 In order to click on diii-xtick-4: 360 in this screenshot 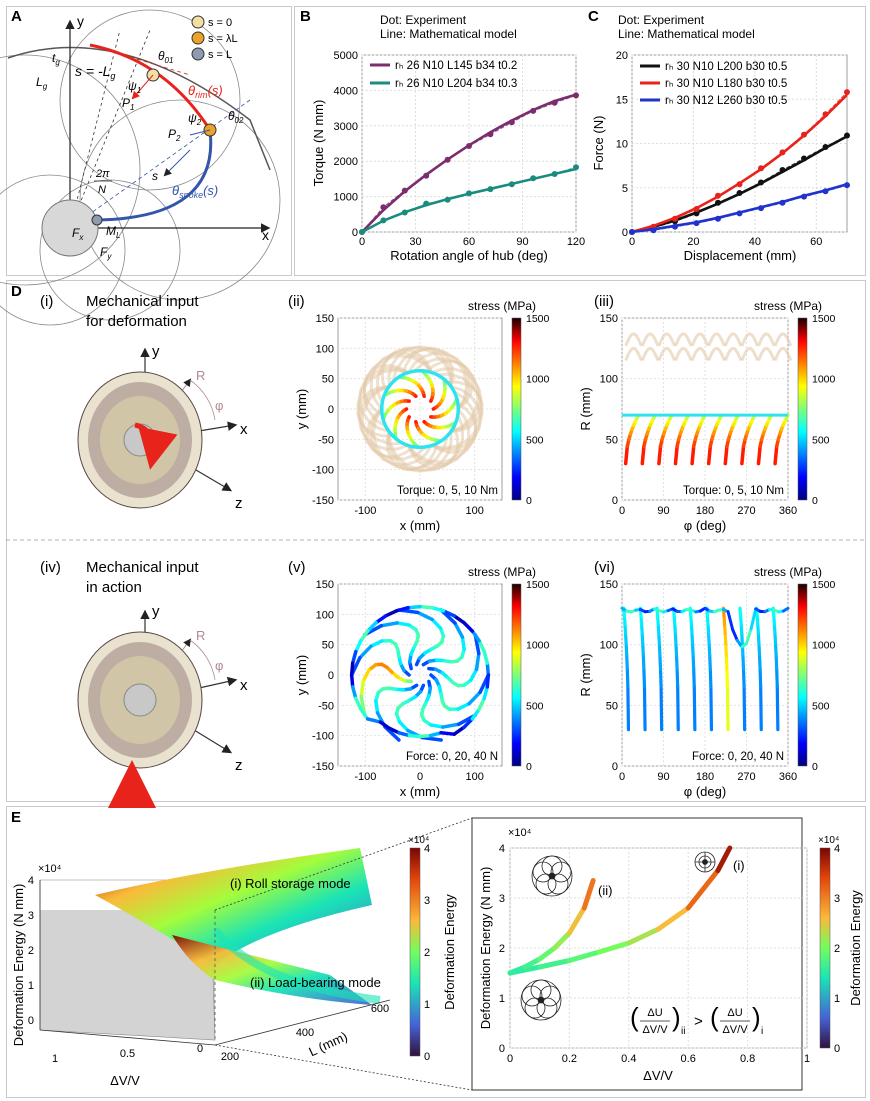, I will do `click(788, 511)`.